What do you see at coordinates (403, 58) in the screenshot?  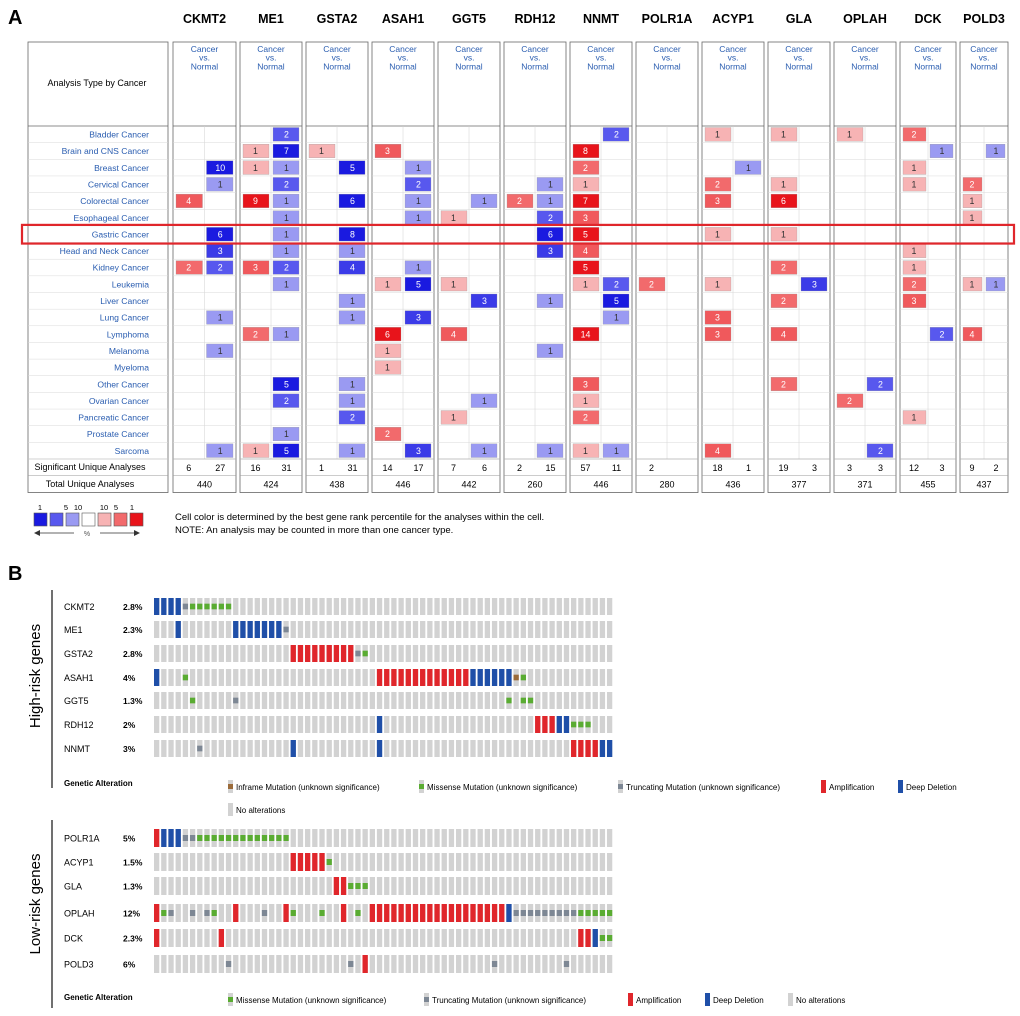 I see `cancer-vs-normal-label: vs.` at bounding box center [403, 58].